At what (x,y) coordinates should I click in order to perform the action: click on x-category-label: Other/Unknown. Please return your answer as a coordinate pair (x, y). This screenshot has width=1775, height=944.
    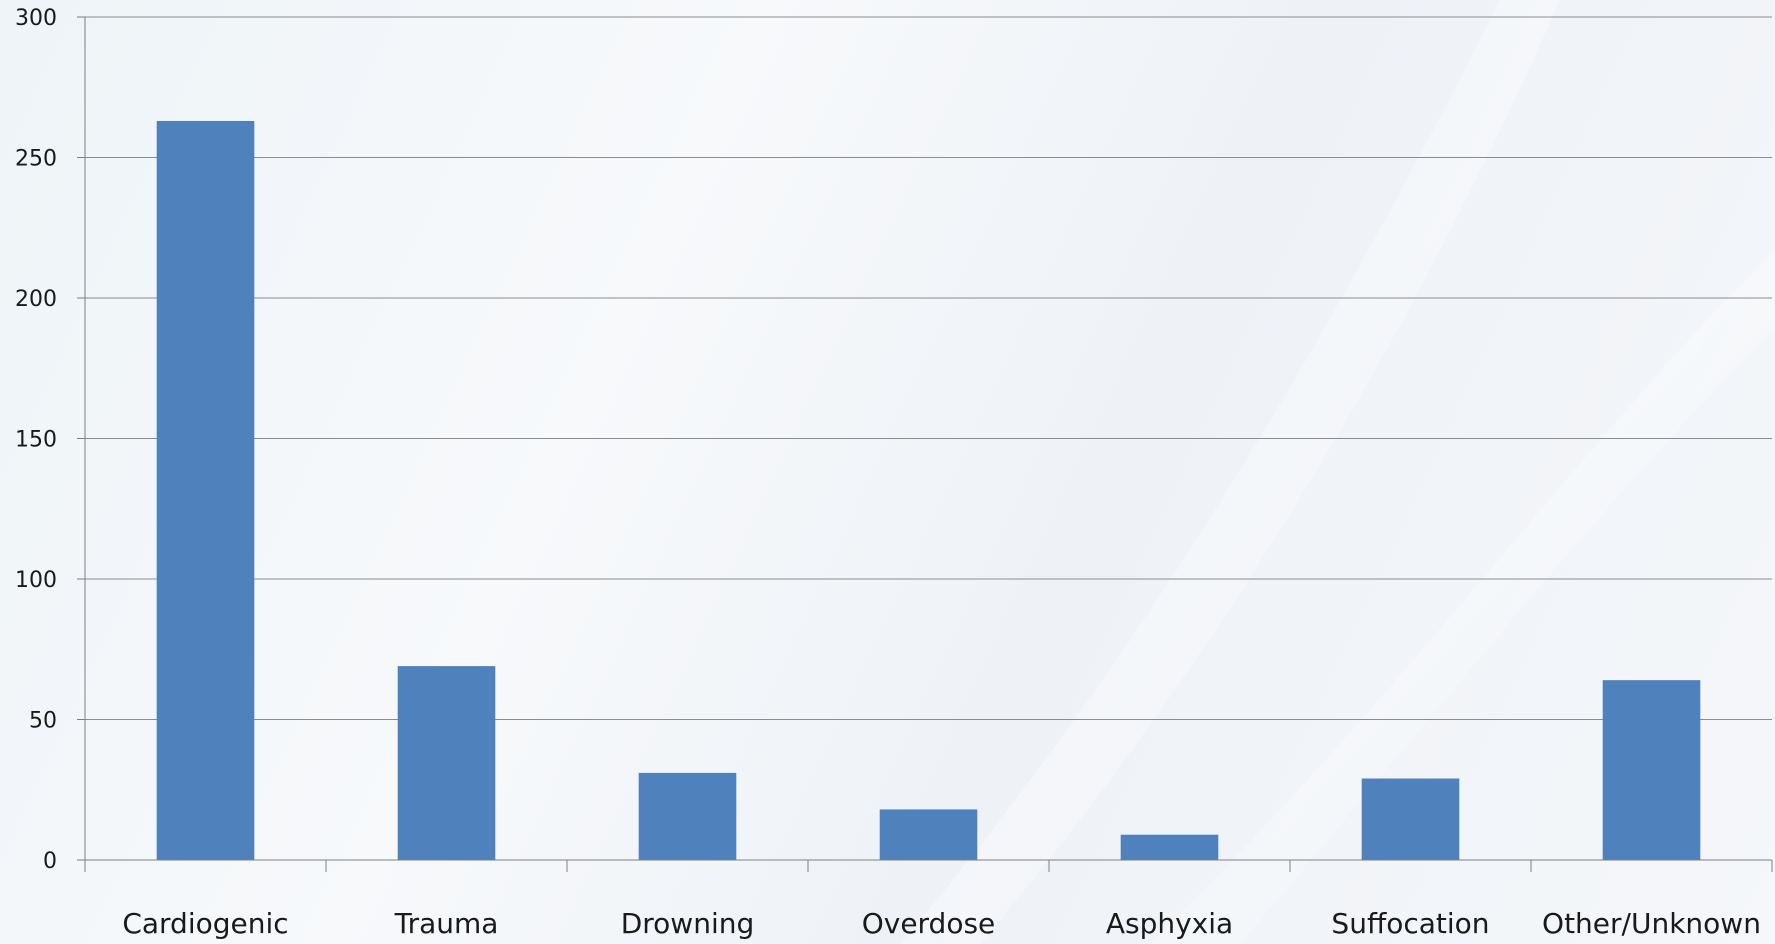
    Looking at the image, I should click on (1651, 923).